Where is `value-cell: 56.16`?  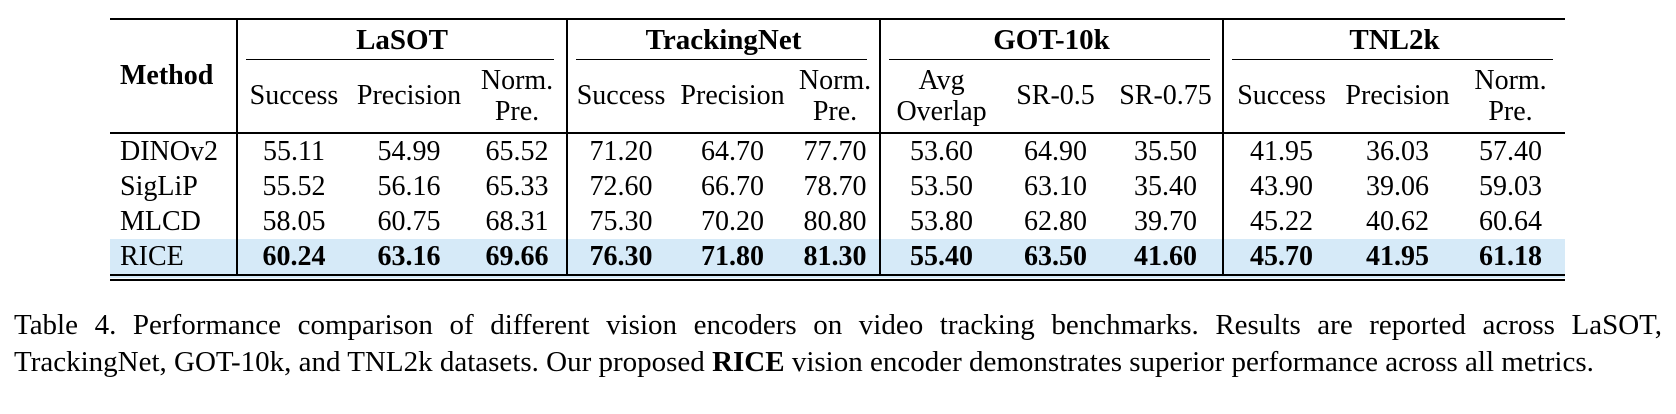 value-cell: 56.16 is located at coordinates (409, 186).